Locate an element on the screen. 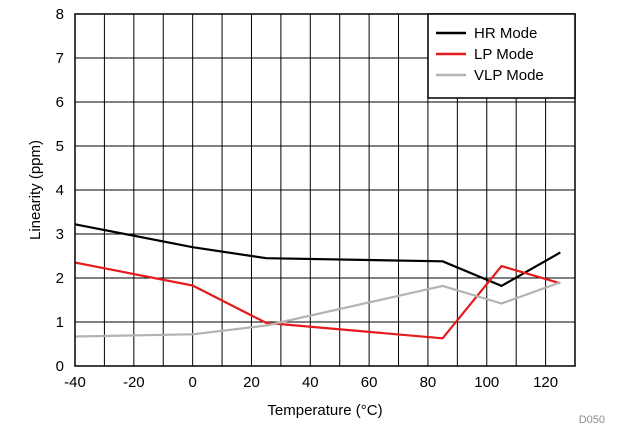 The width and height of the screenshot is (621, 429). x-tick-labels: -40 -20 0 20 40 60 80 100 120 is located at coordinates (311, 382).